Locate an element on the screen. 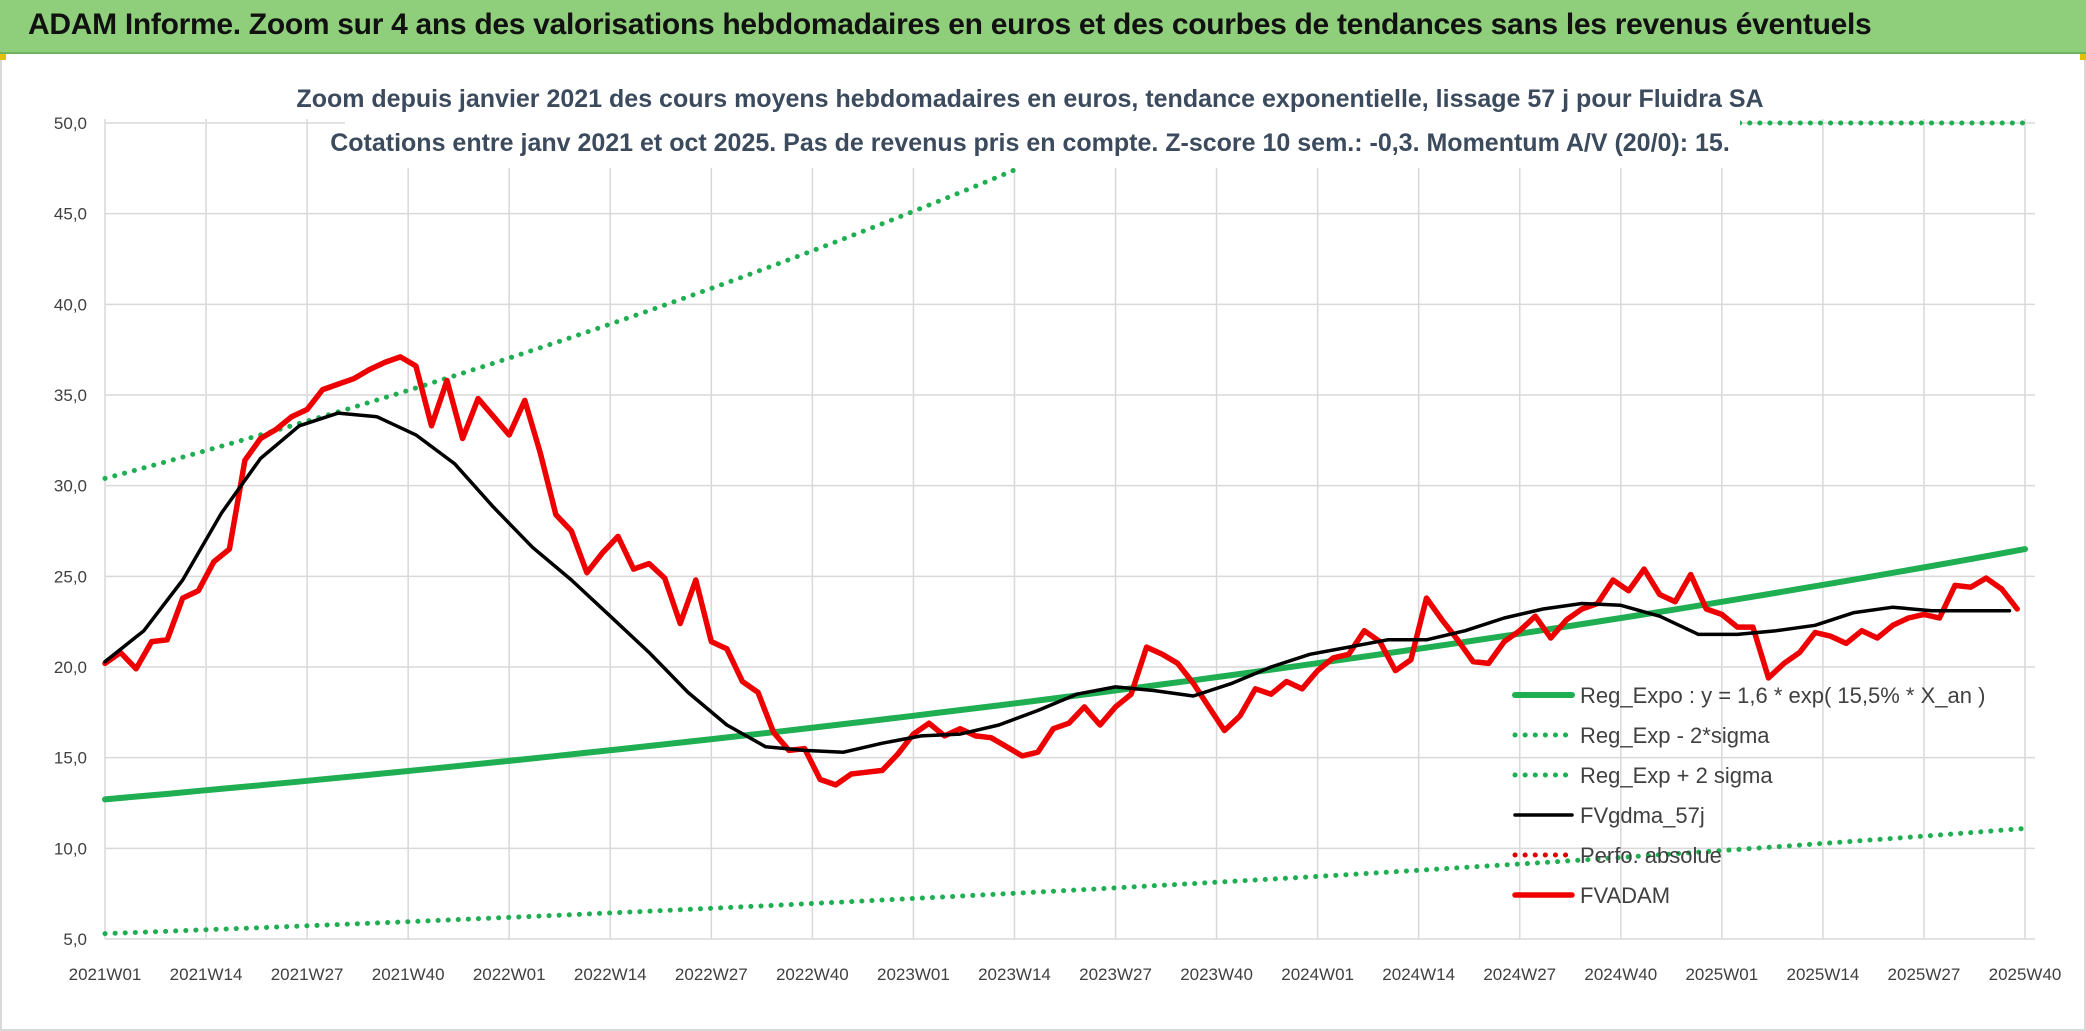 This screenshot has width=2086, height=1031. y-tick-label: 45,0 is located at coordinates (70, 214).